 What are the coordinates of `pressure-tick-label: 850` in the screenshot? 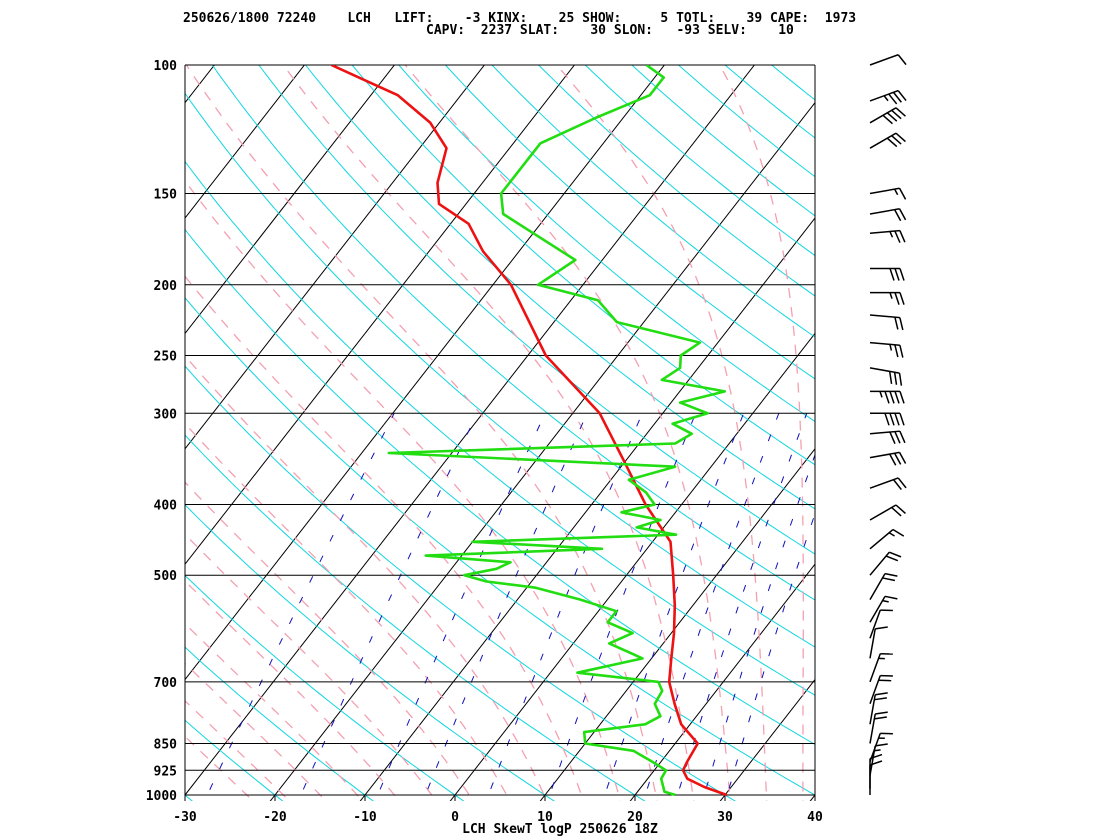 It's located at (166, 744).